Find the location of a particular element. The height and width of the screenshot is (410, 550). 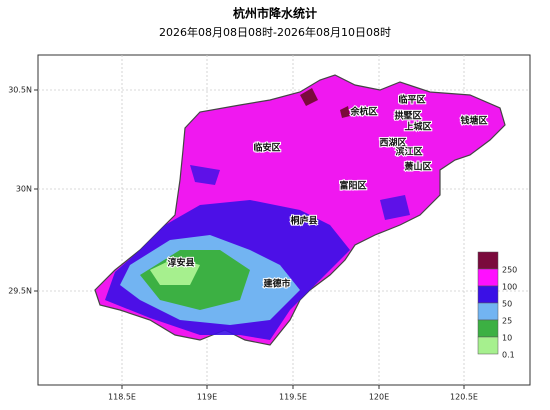

legend: 250 100 50 25 10 0.1 is located at coordinates (497, 305).